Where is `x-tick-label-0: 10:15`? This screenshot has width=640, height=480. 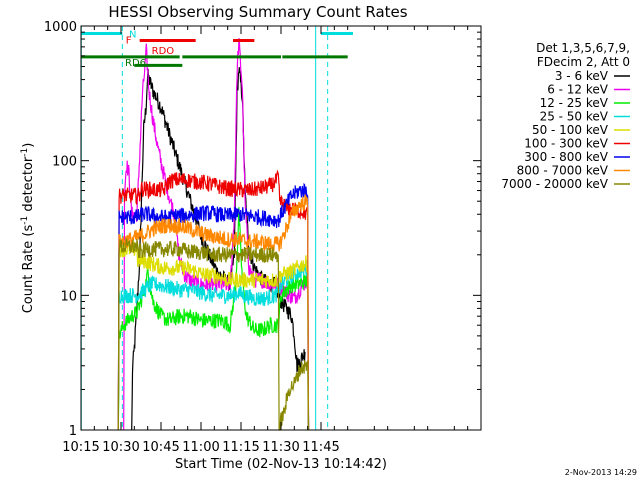 x-tick-label-0: 10:15 is located at coordinates (80, 447).